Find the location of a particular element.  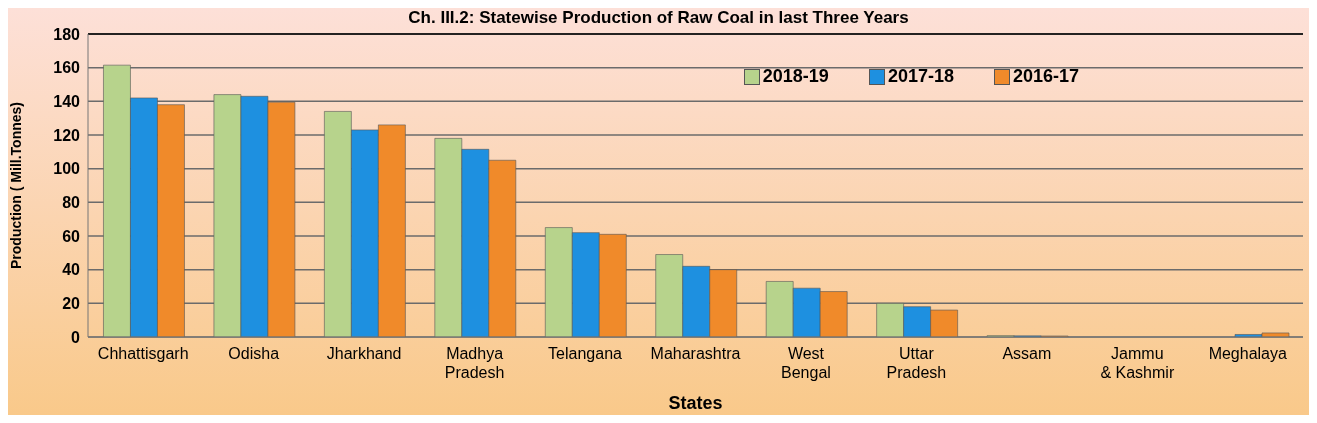

x-tick-label: Chhattisgarh is located at coordinates (143, 353).